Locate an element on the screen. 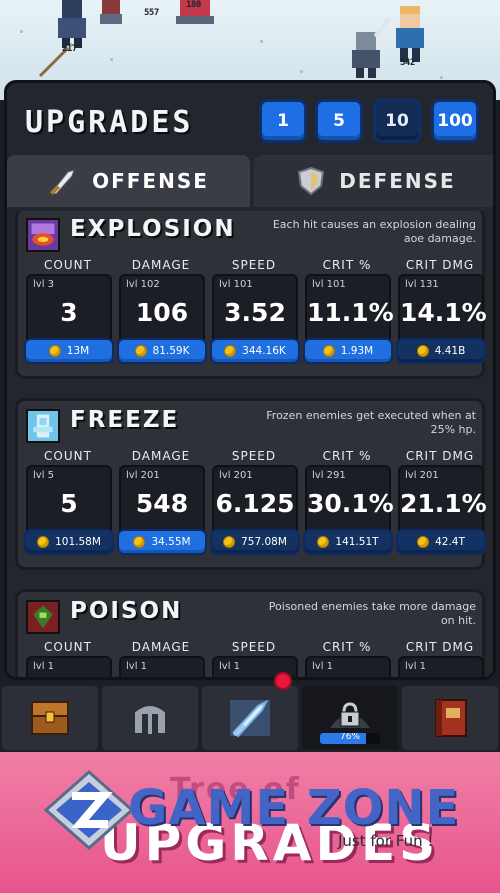  multiplier-button-100: 100 is located at coordinates (455, 121).